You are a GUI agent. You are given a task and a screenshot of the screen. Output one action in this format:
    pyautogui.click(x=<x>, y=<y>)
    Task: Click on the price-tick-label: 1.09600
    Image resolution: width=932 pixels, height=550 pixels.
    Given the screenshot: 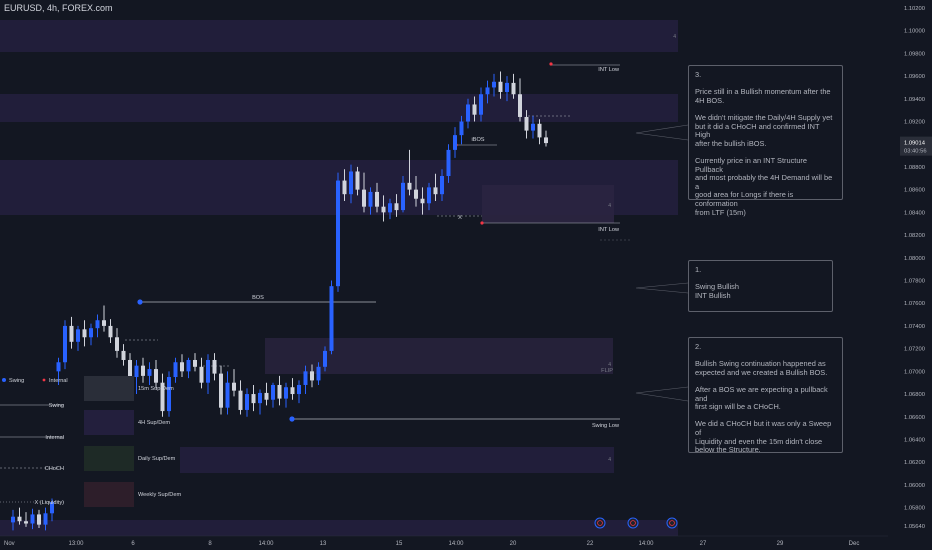 What is the action you would take?
    pyautogui.click(x=914, y=77)
    